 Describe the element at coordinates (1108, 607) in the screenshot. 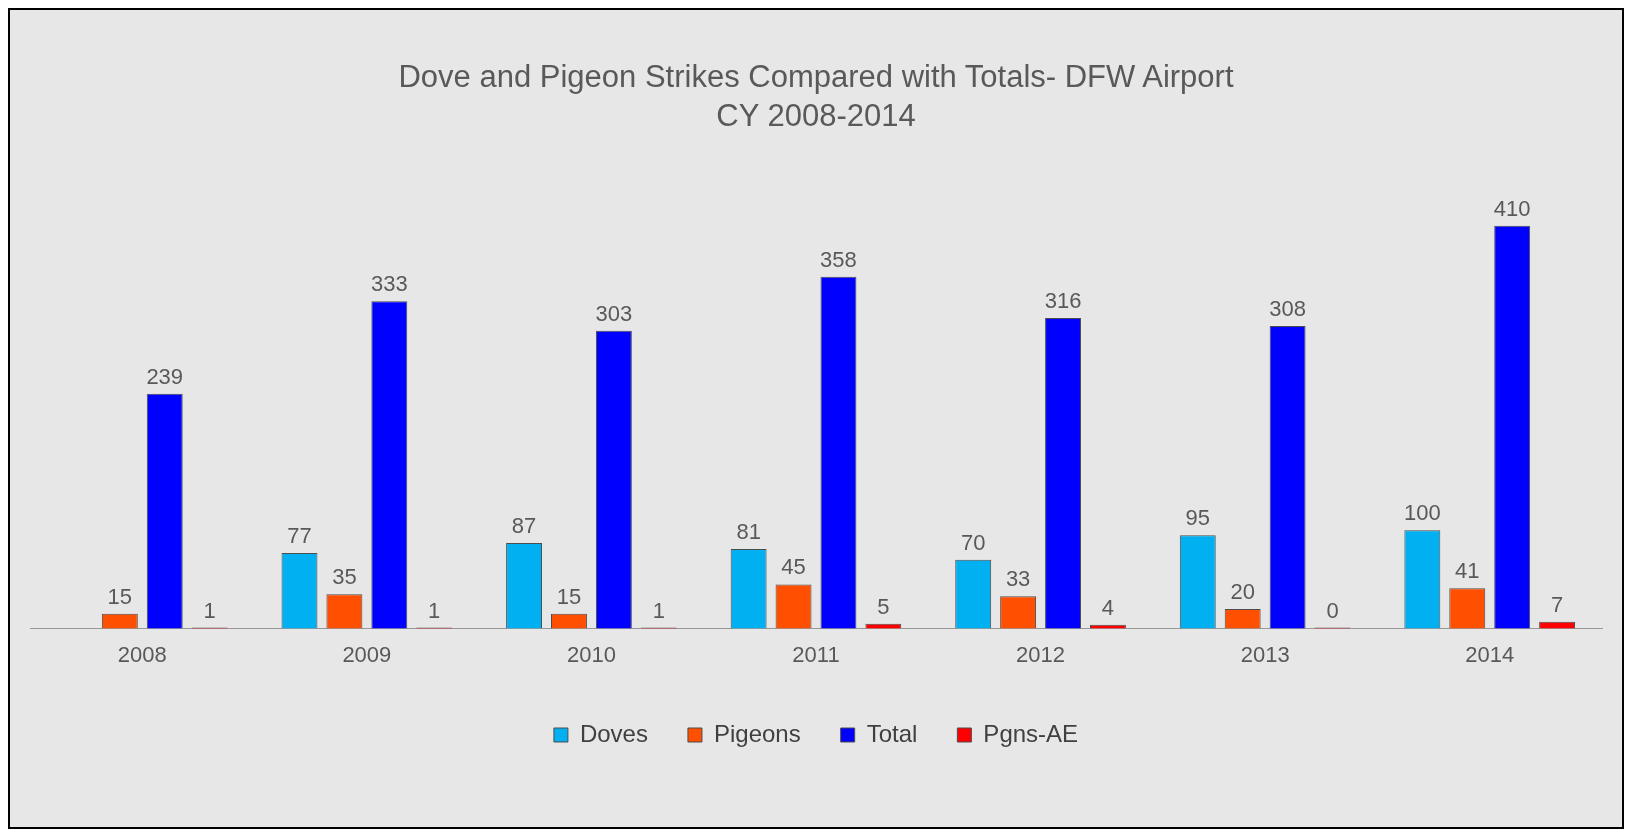

I see `data-label: 4` at that location.